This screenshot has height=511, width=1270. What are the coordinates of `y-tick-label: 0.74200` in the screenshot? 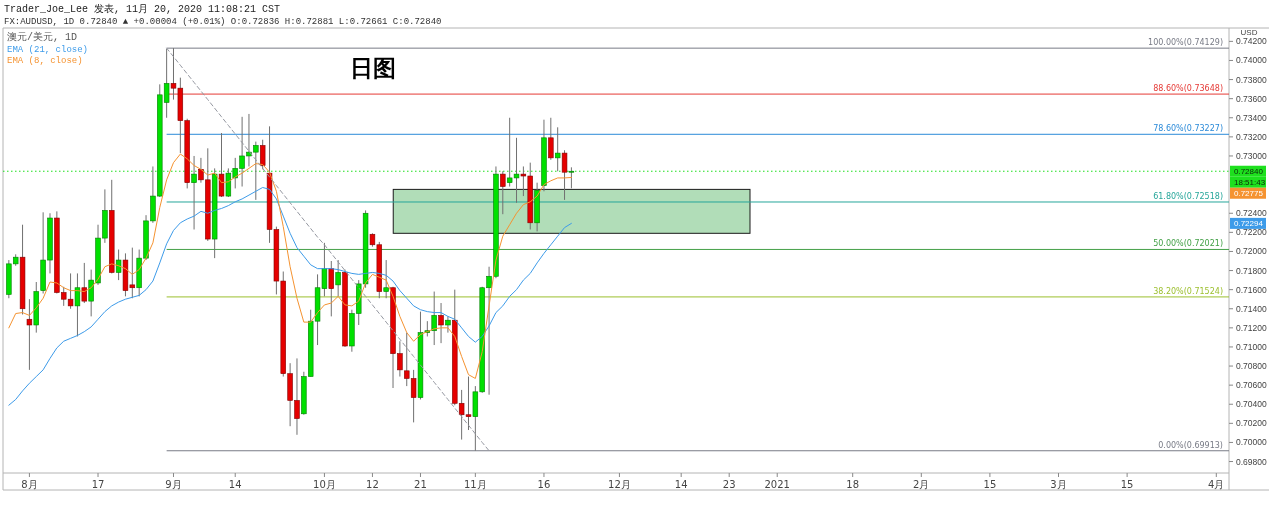 It's located at (1251, 41).